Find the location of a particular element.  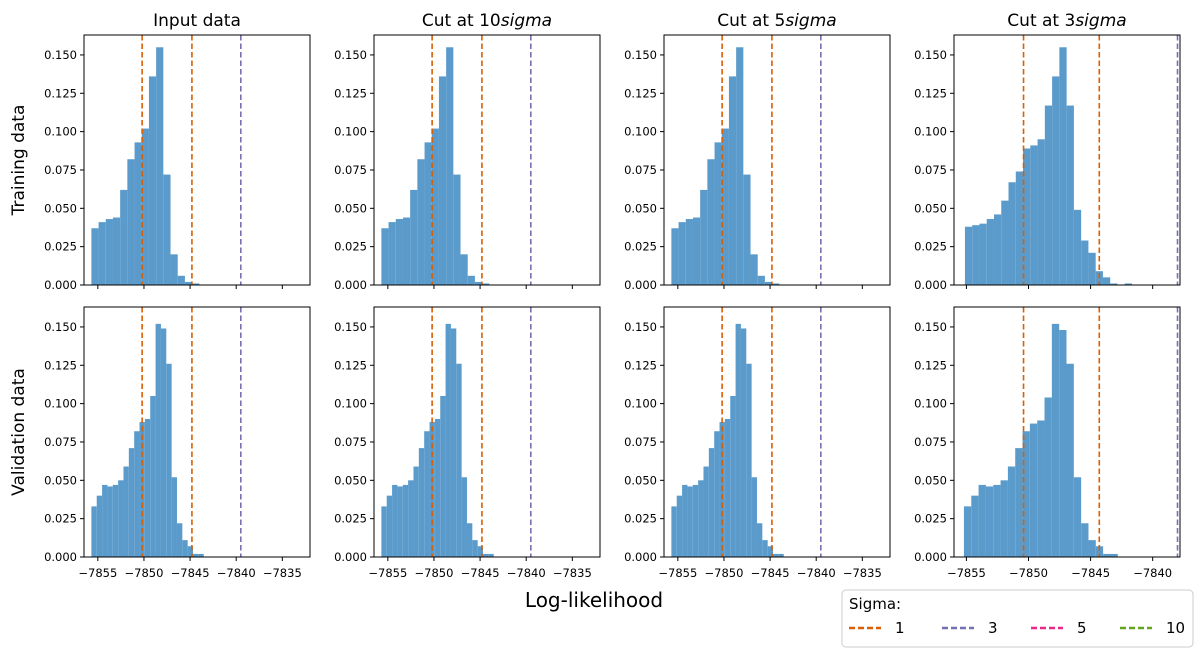

x-tick-label: −7855 is located at coordinates (677, 573).